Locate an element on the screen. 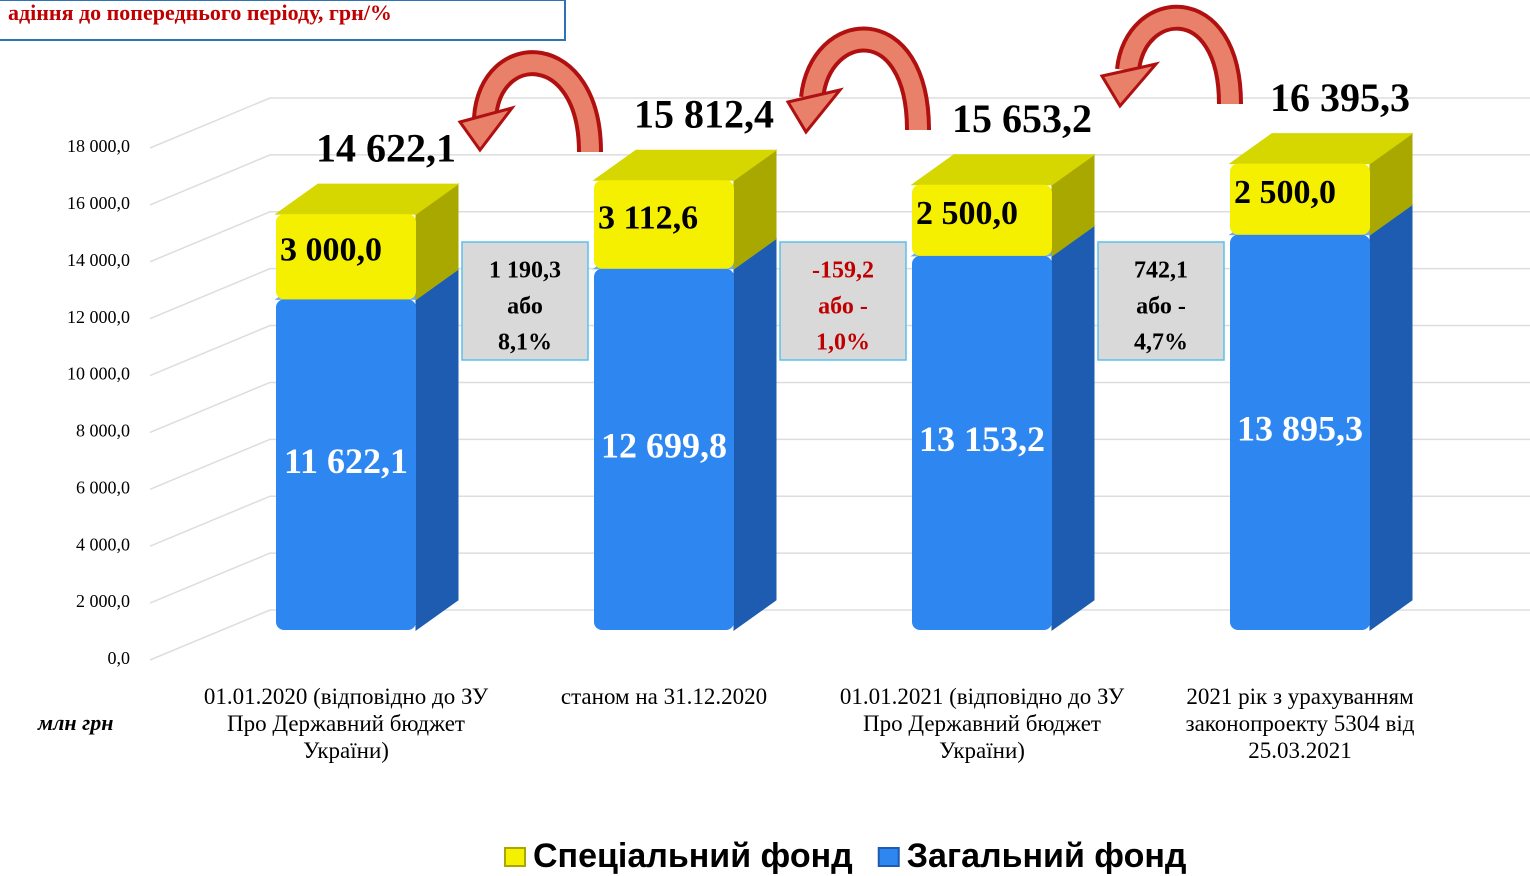  value-label: 11 622,1 is located at coordinates (346, 461).